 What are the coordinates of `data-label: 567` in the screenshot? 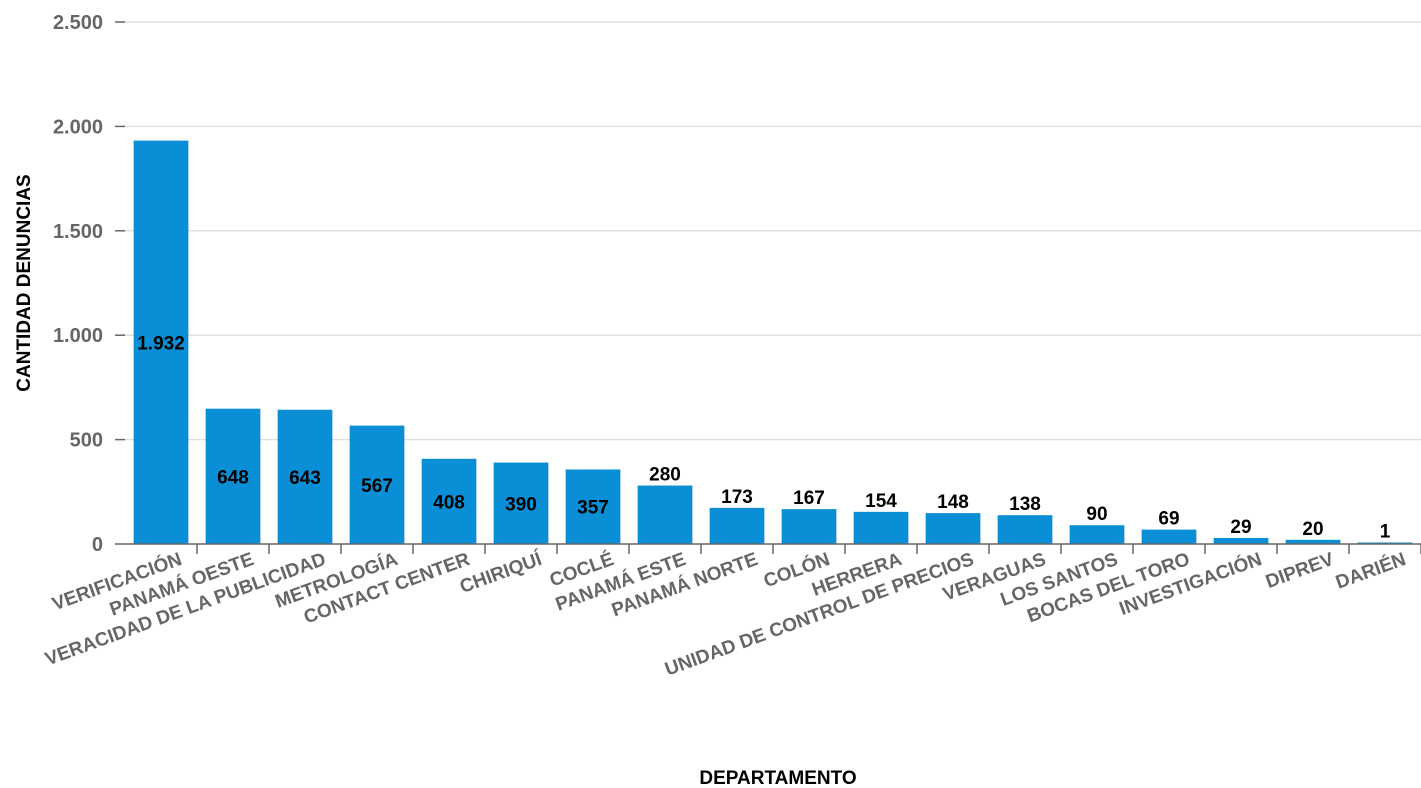 It's located at (377, 486).